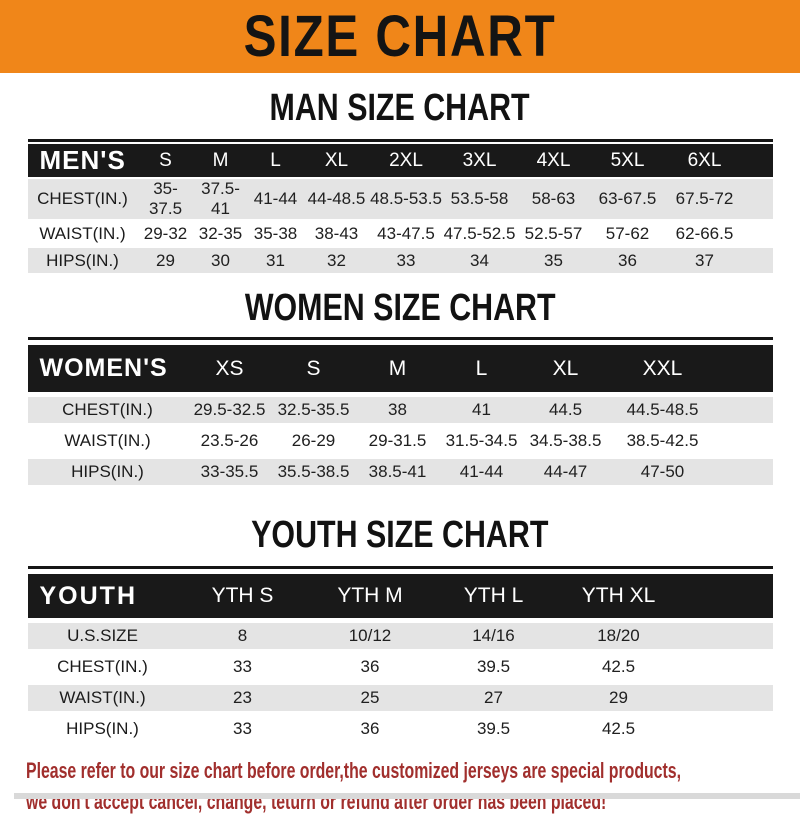  Describe the element at coordinates (565, 440) in the screenshot. I see `women-waist-value: 34.5-38.5` at that location.